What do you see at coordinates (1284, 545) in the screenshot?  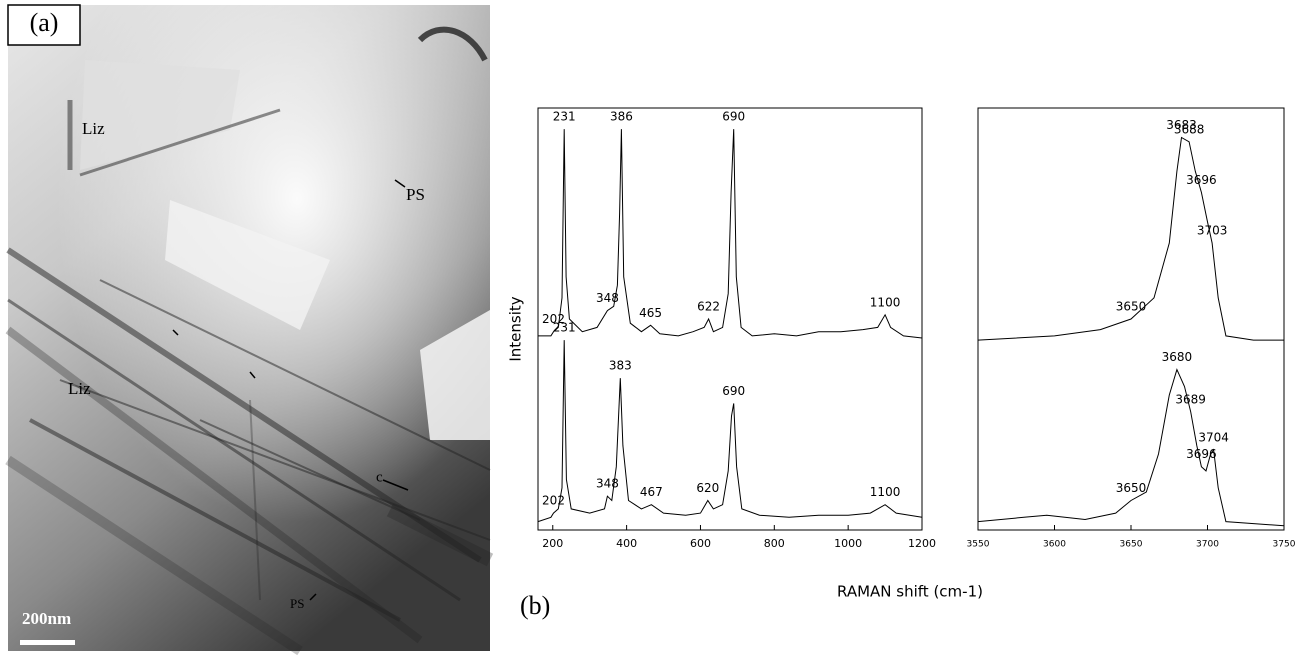 I see `x-tick-label: 3750` at bounding box center [1284, 545].